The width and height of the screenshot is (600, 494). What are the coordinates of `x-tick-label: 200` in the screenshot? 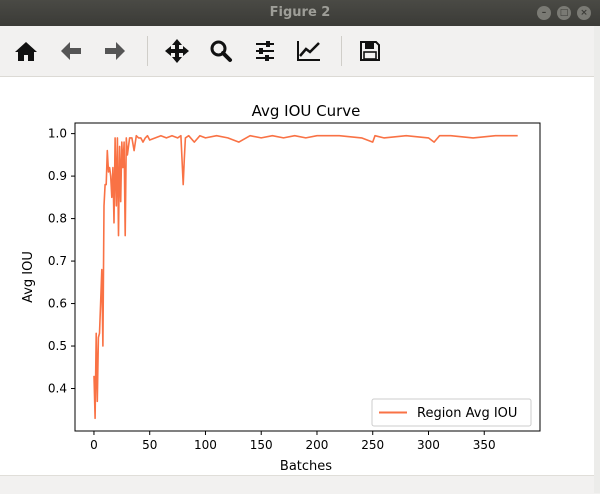 It's located at (317, 445).